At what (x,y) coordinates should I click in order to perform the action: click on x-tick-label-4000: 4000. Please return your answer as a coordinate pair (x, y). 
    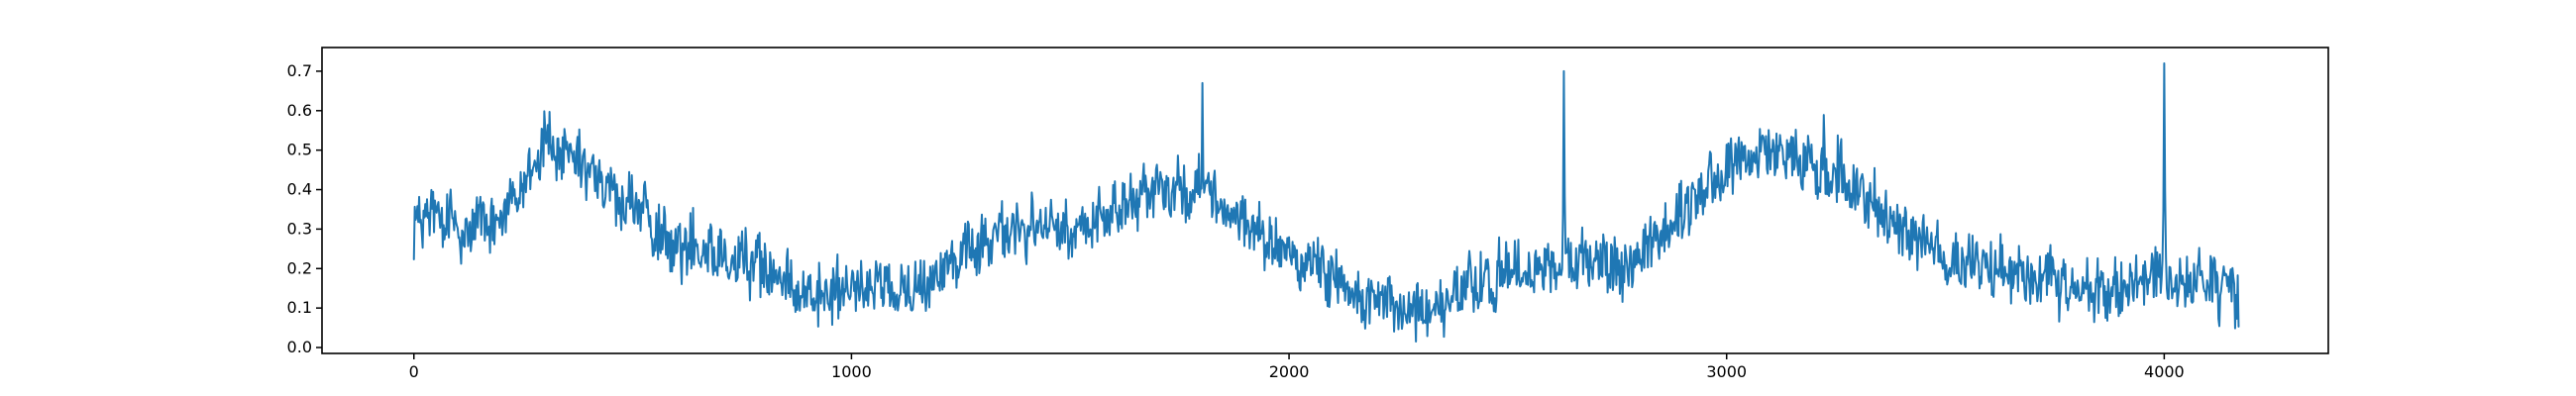
    Looking at the image, I should click on (2164, 372).